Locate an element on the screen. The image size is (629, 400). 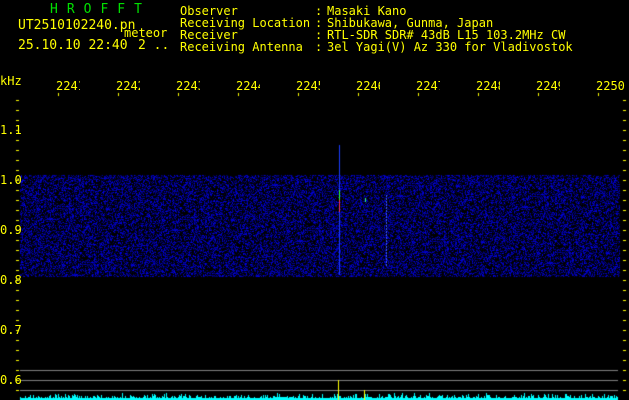
y-label: 0.6 is located at coordinates (11, 380).